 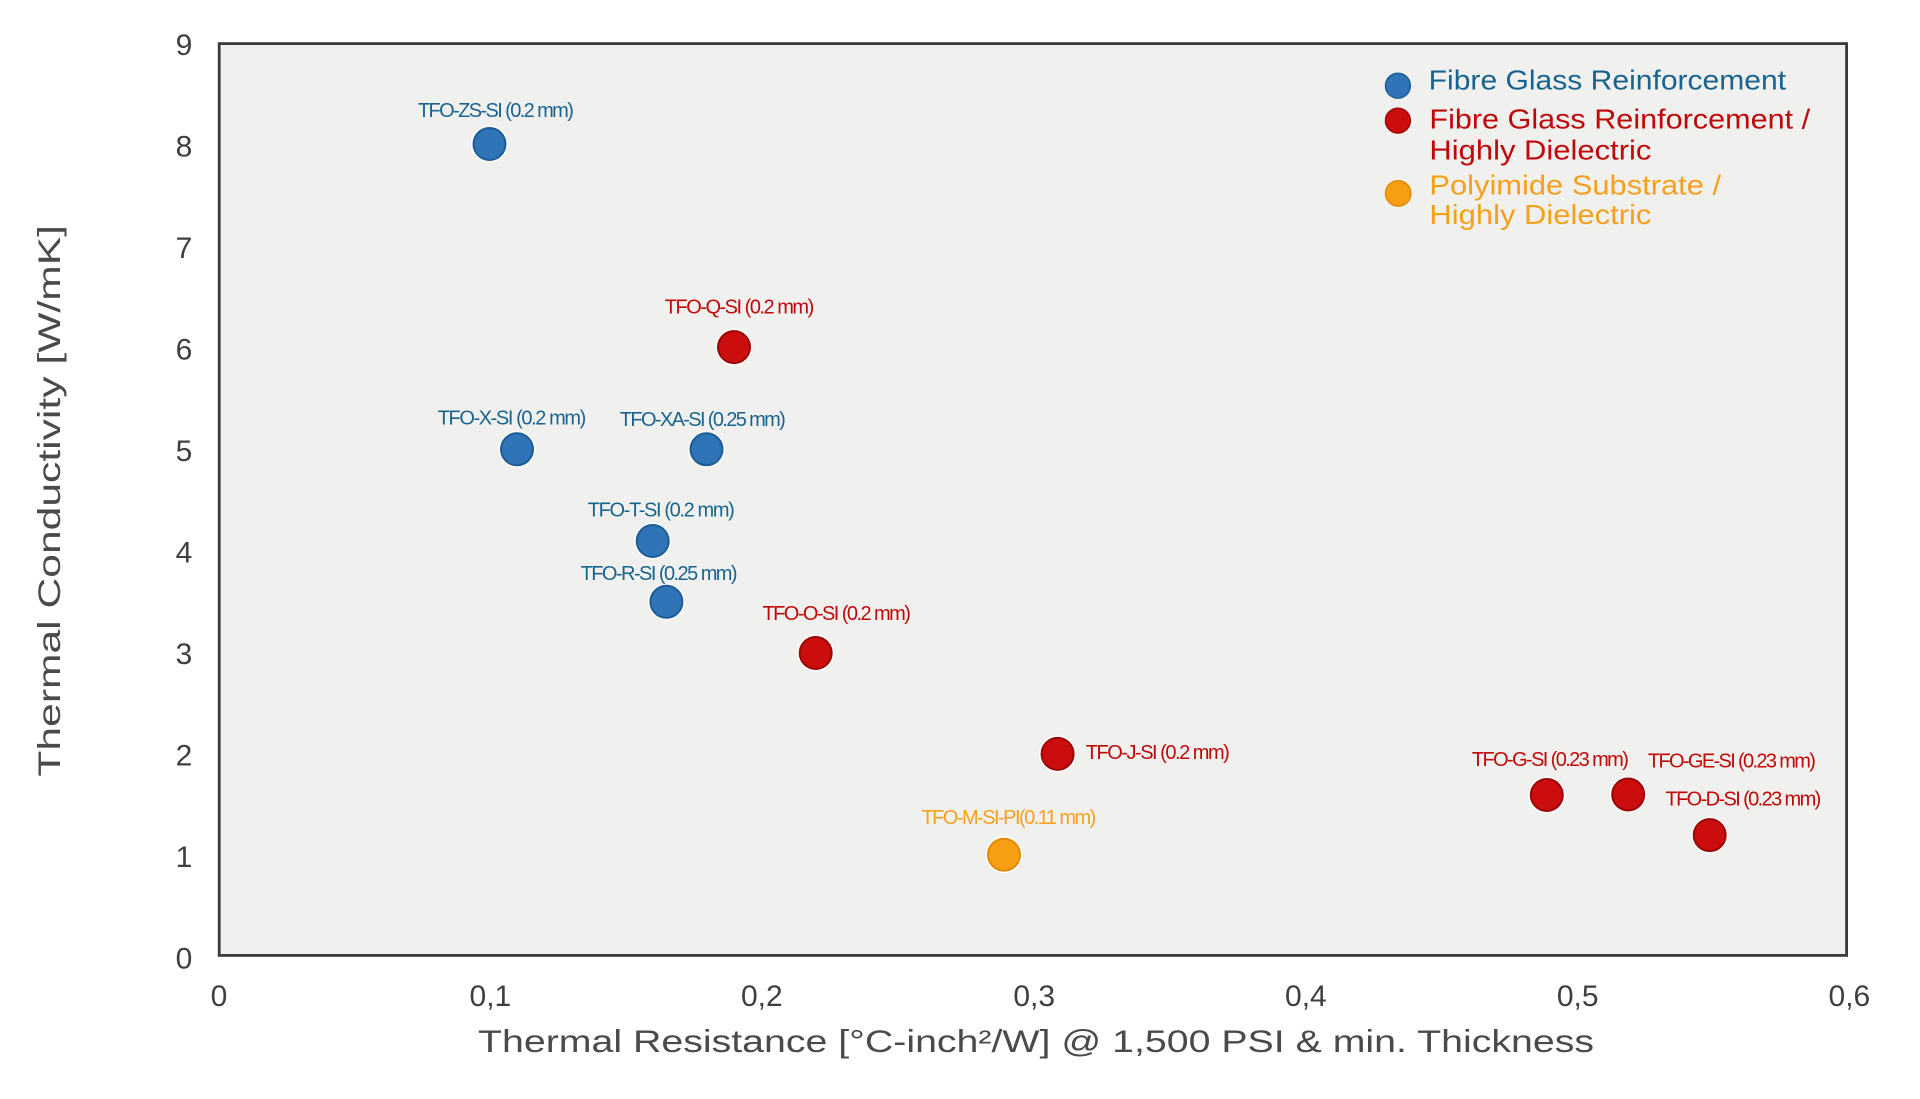 What do you see at coordinates (1732, 761) in the screenshot?
I see `svg-text: TFO-GE-SI (0.23 mm)` at bounding box center [1732, 761].